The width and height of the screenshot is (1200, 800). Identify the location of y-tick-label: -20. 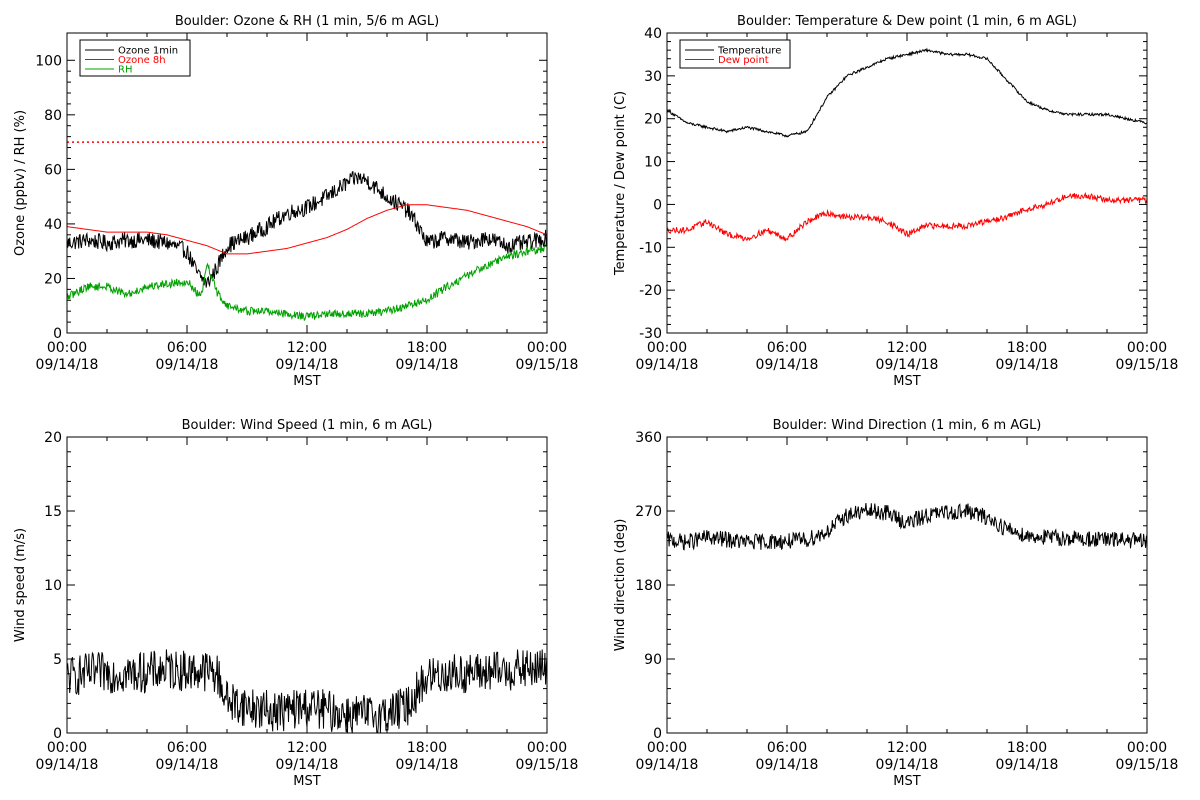
(650, 291).